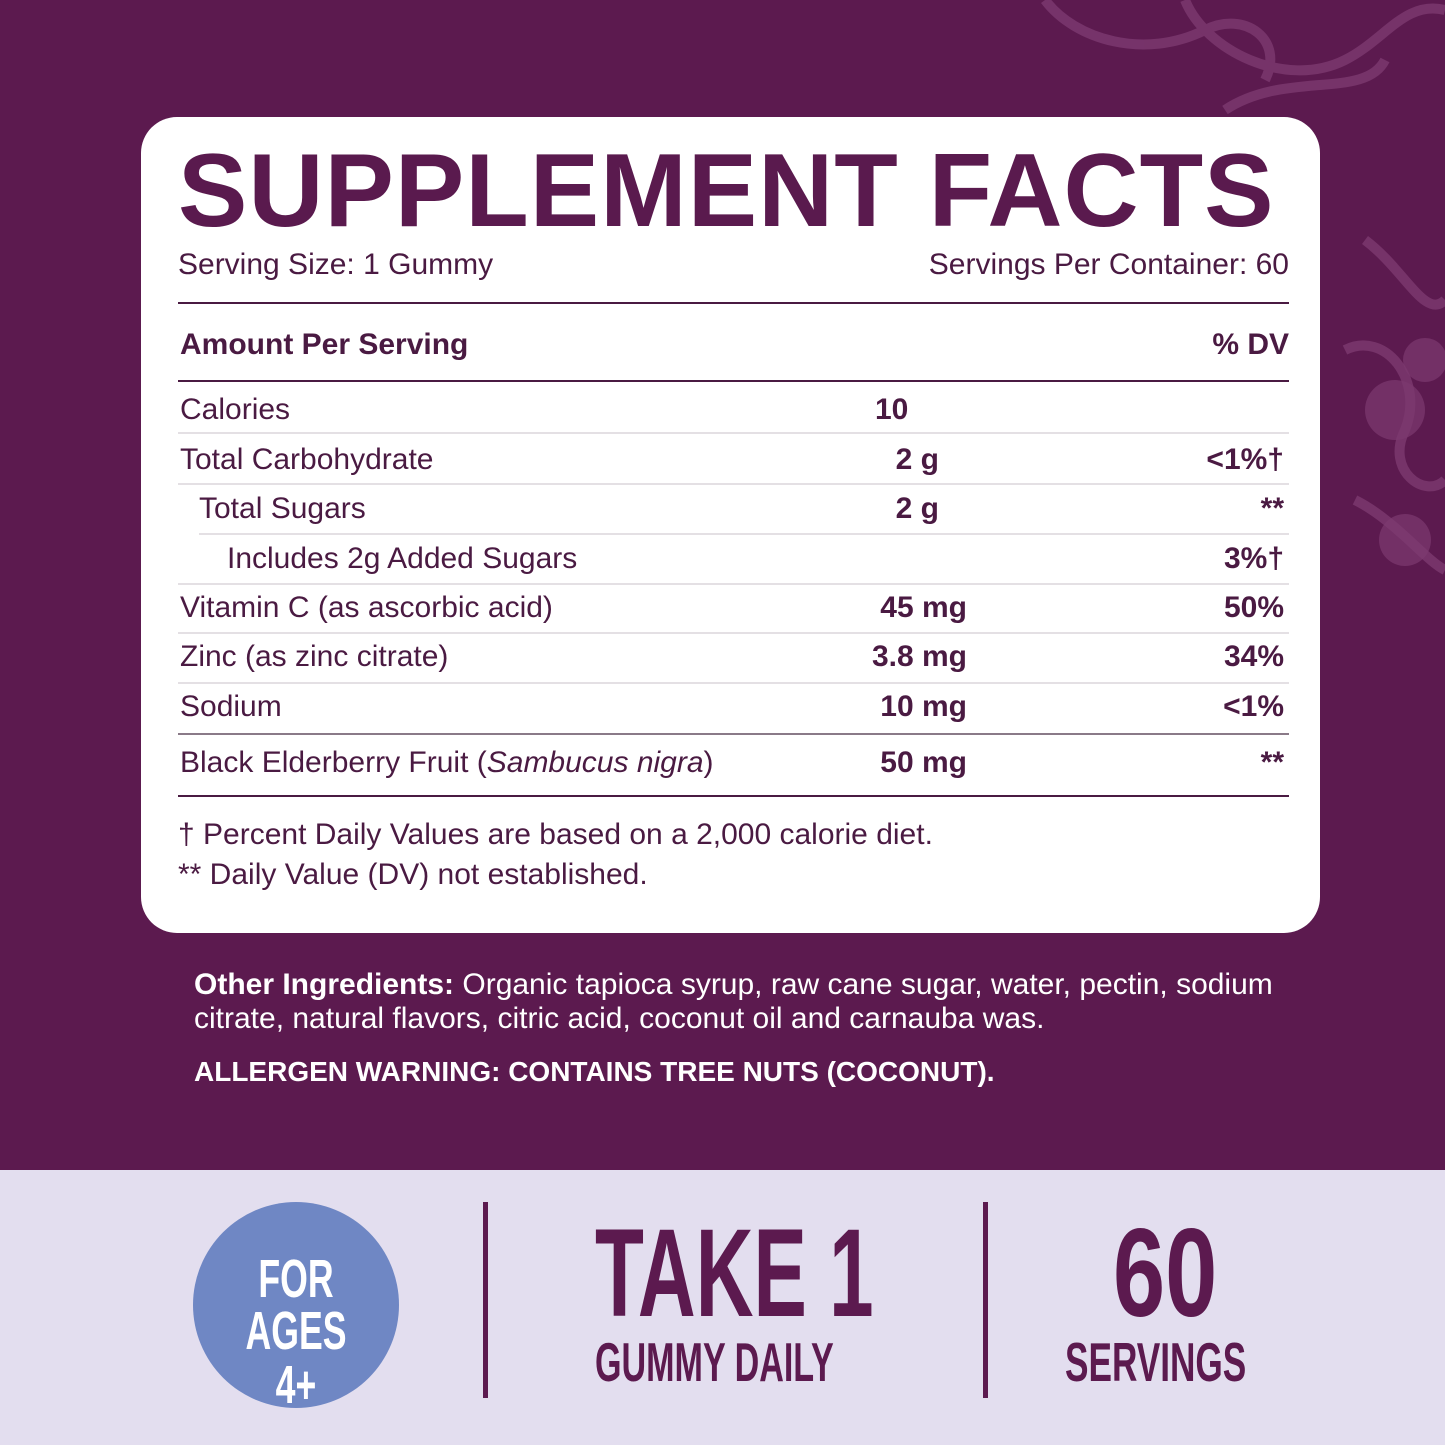  What do you see at coordinates (366, 607) in the screenshot?
I see `nutrient-name: Vitamin C (as ascorbic acid)` at bounding box center [366, 607].